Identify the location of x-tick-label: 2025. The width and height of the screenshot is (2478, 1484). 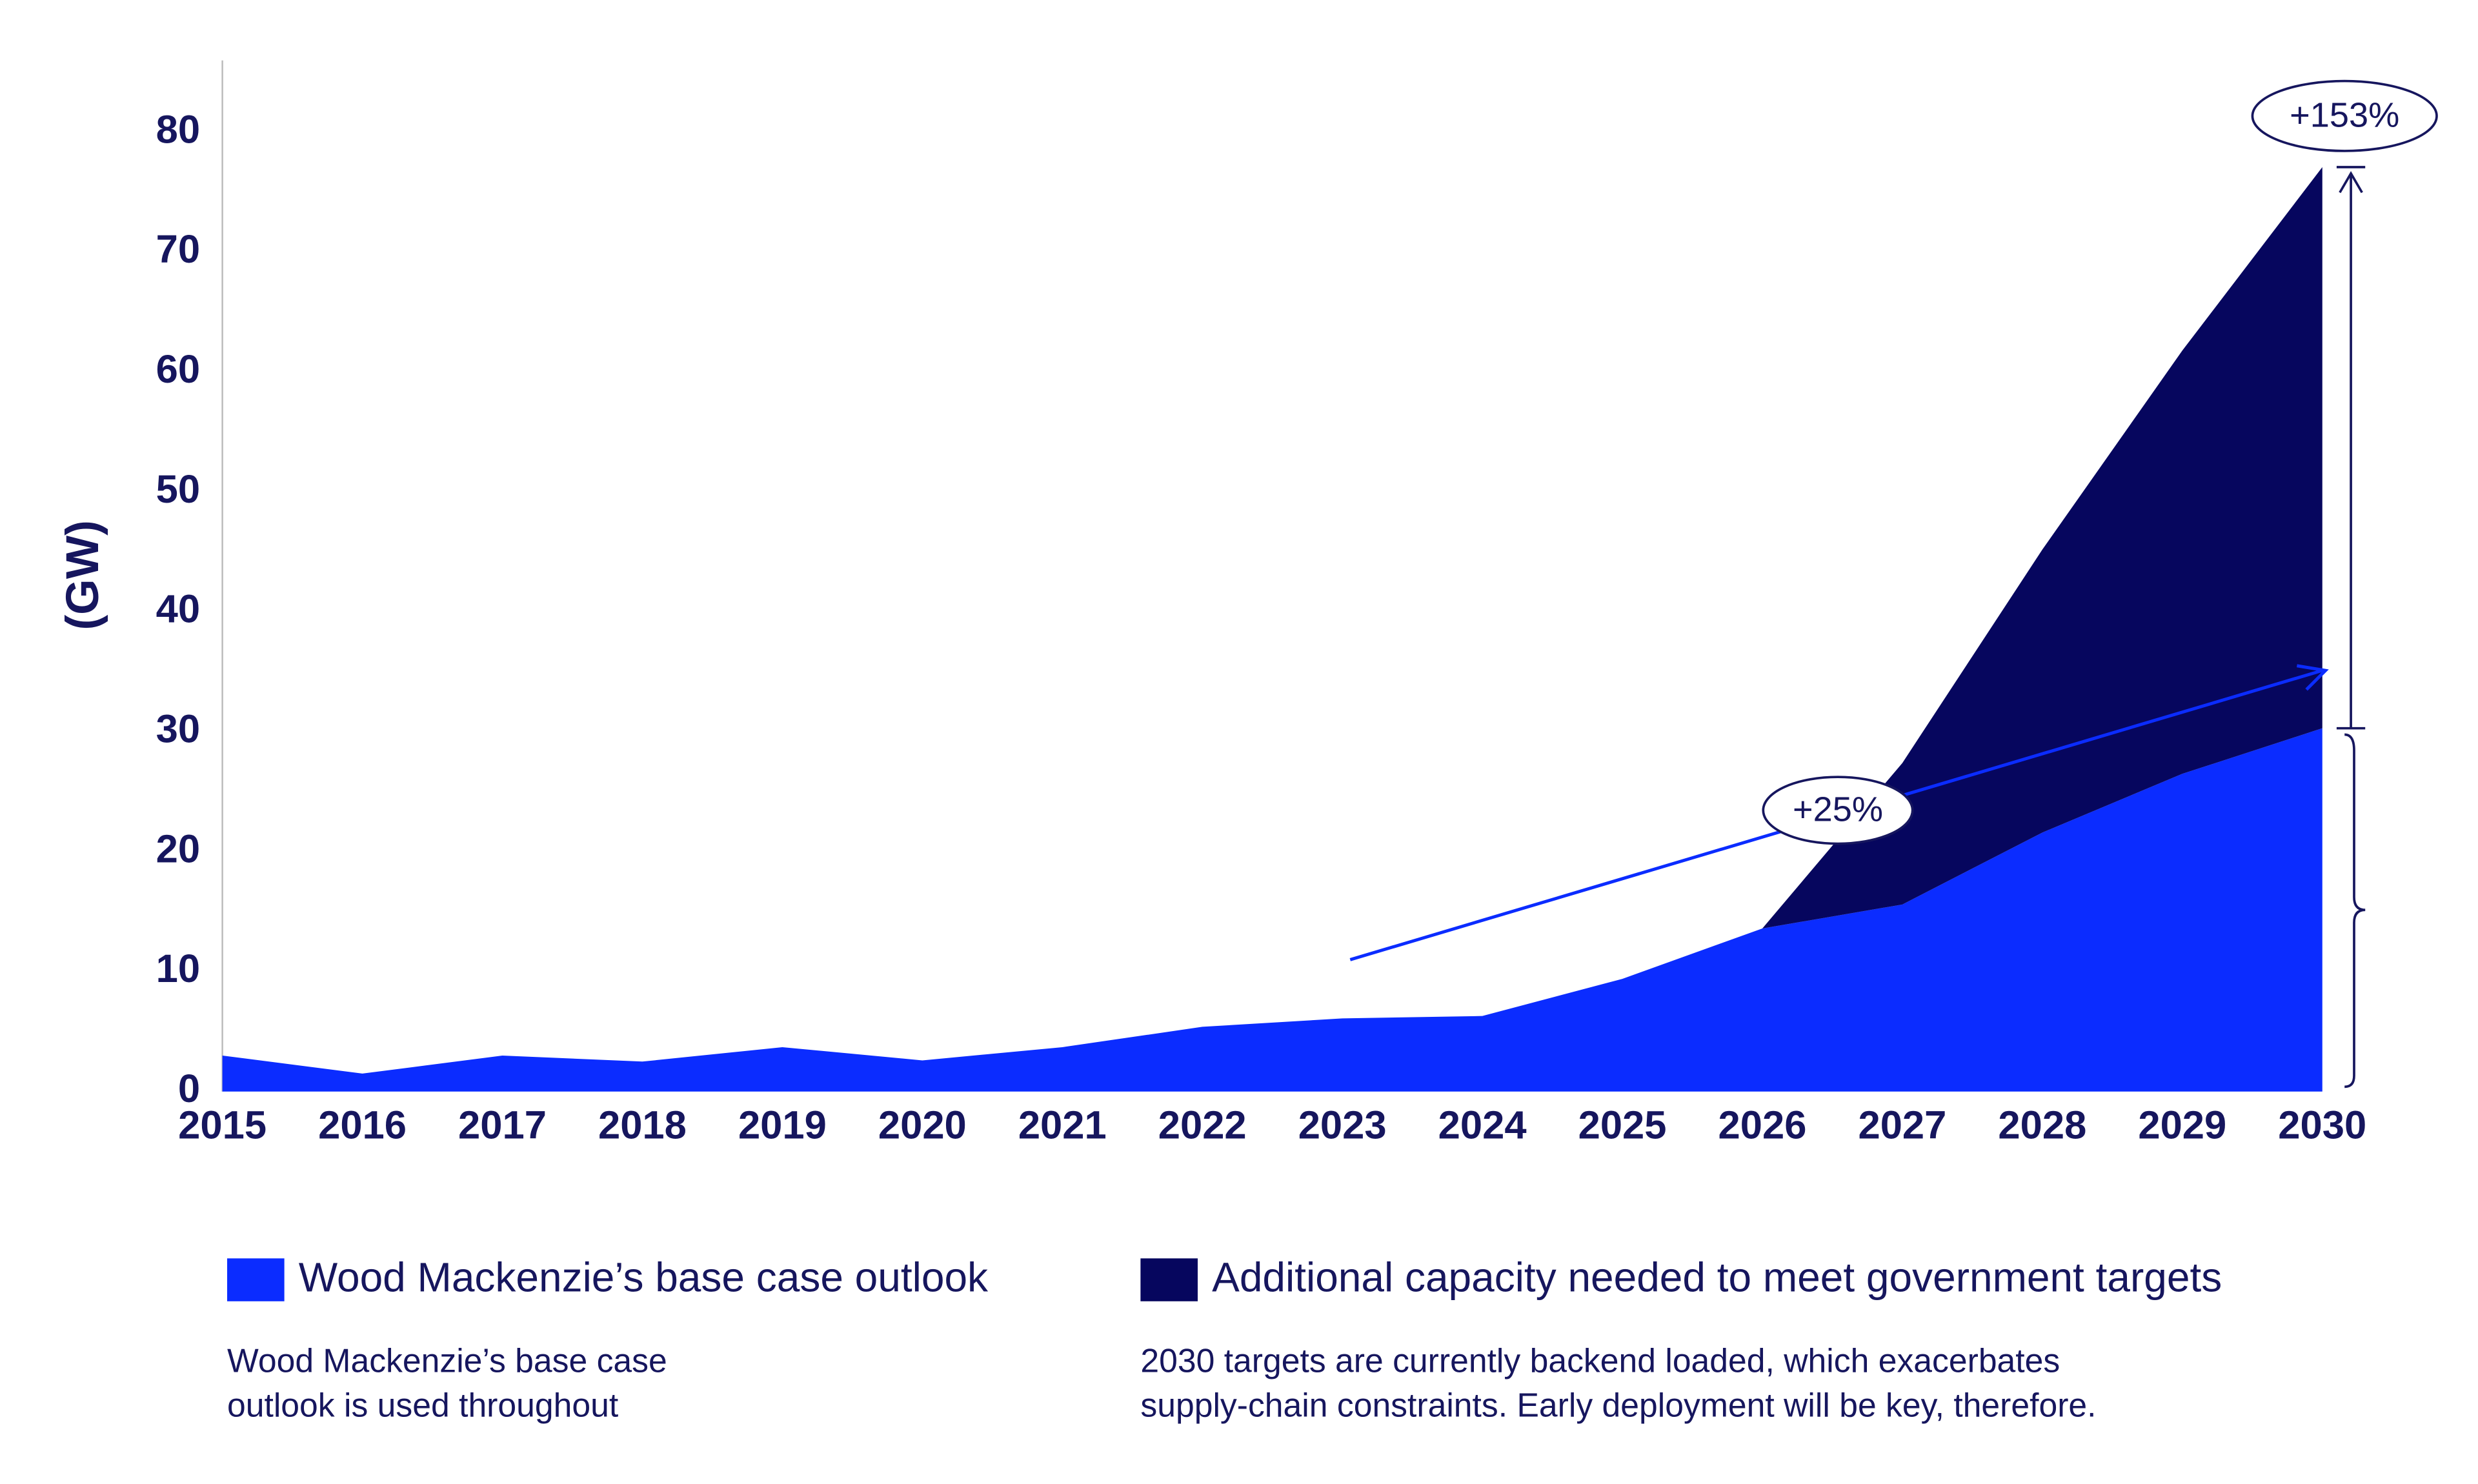
(1622, 1125).